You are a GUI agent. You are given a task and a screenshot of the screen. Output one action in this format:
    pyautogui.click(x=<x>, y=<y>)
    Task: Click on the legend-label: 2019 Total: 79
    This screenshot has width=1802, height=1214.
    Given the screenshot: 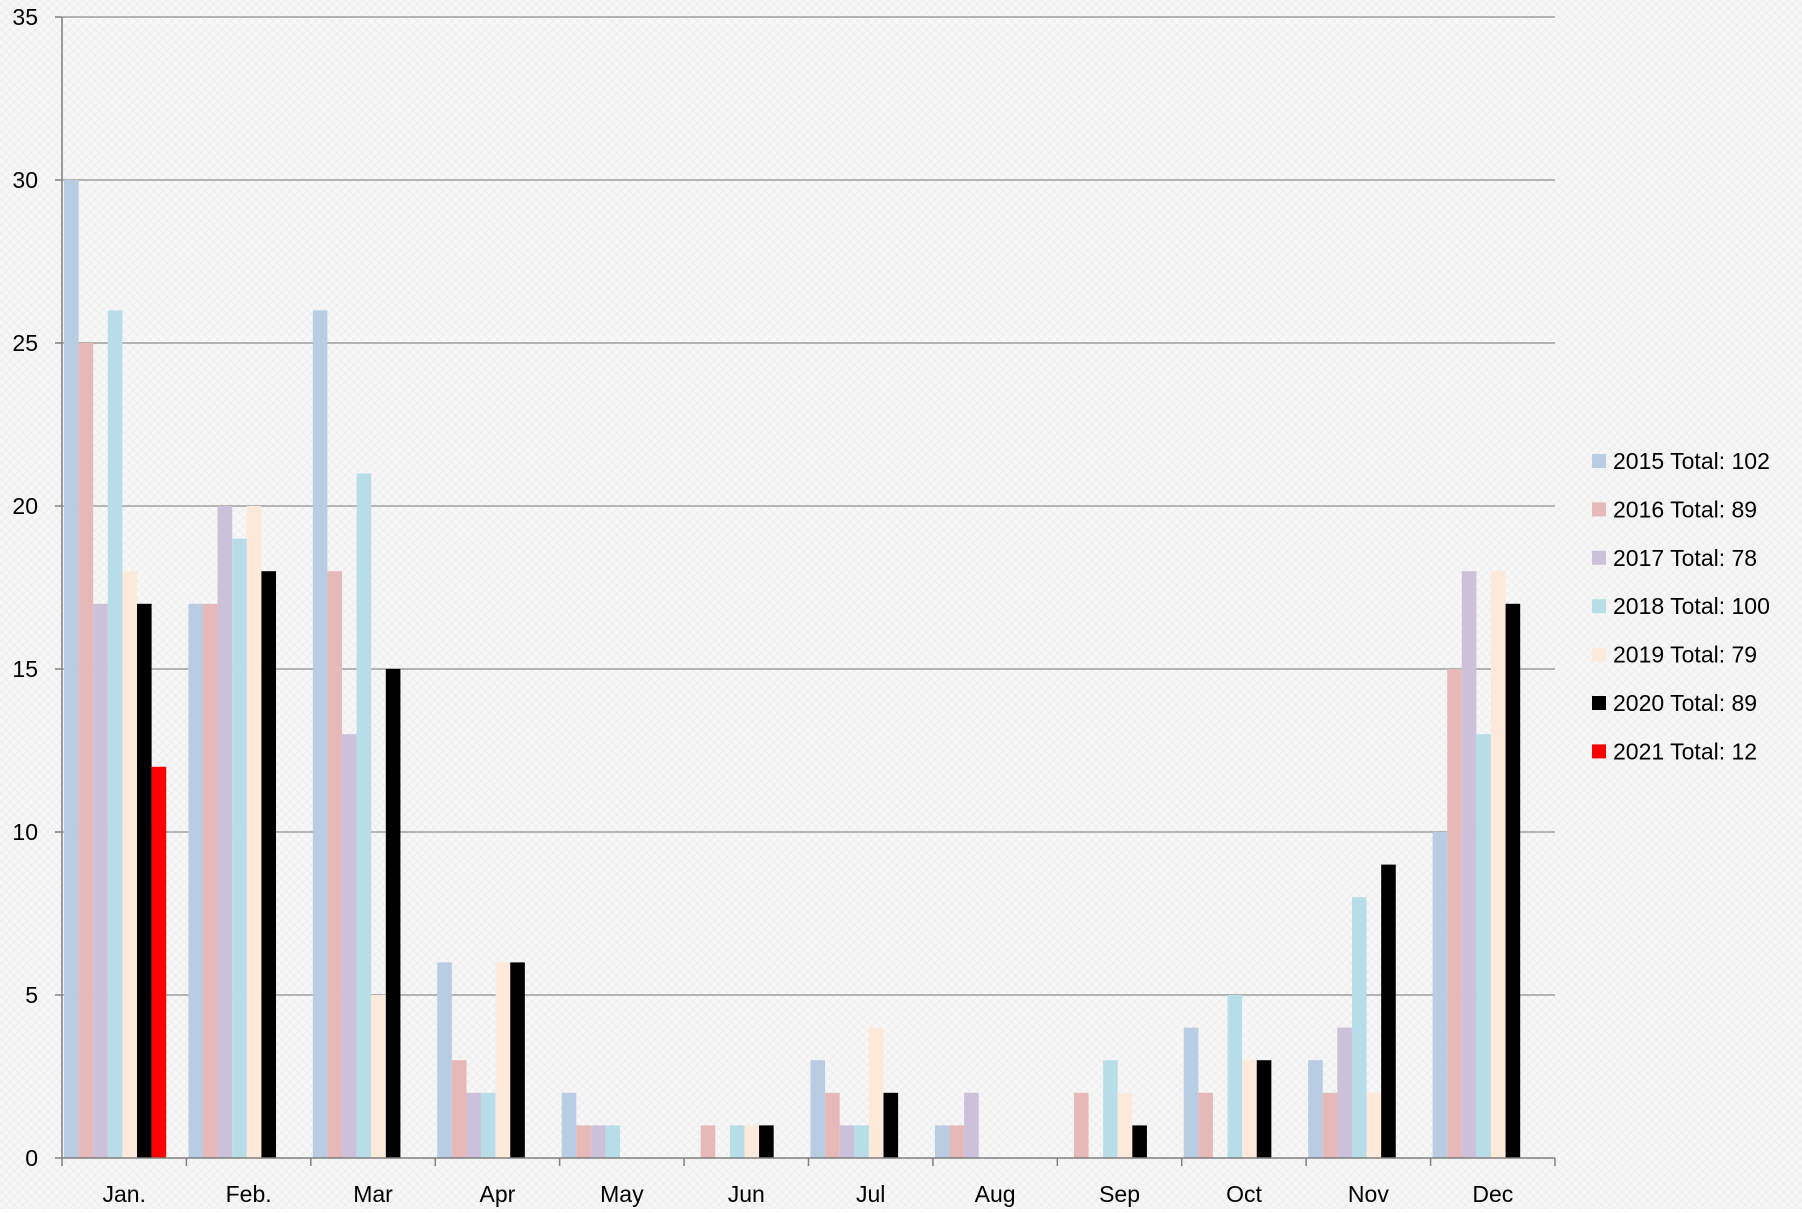 What is the action you would take?
    pyautogui.click(x=1685, y=655)
    